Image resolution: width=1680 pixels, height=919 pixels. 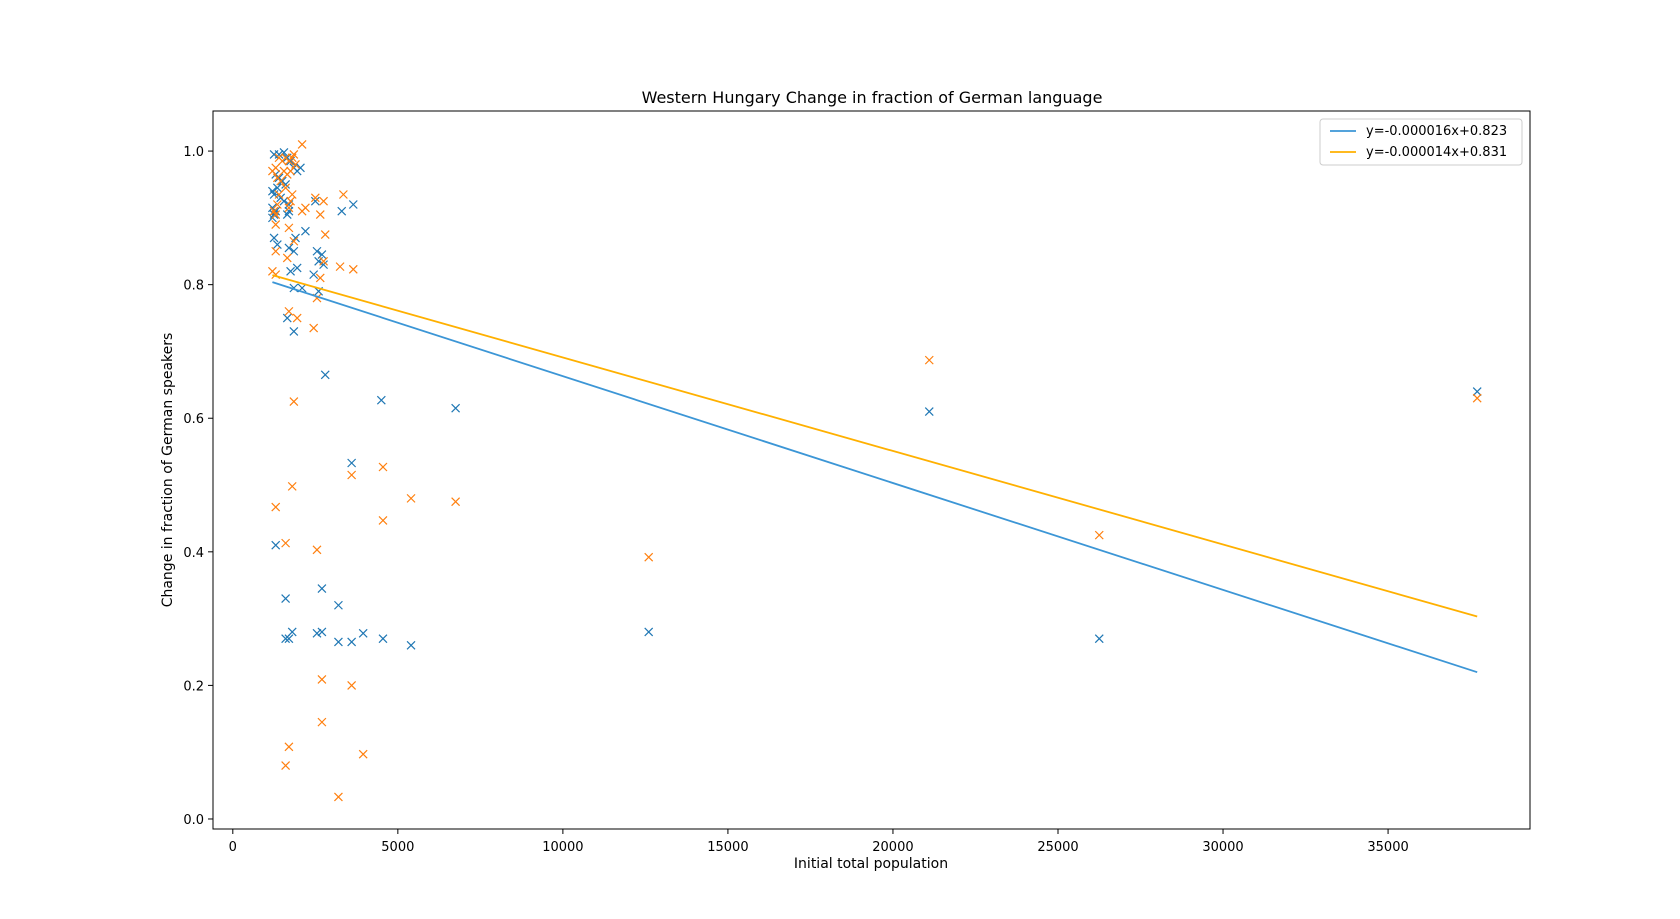 I want to click on x-tick-label-0: 0, so click(x=233, y=847).